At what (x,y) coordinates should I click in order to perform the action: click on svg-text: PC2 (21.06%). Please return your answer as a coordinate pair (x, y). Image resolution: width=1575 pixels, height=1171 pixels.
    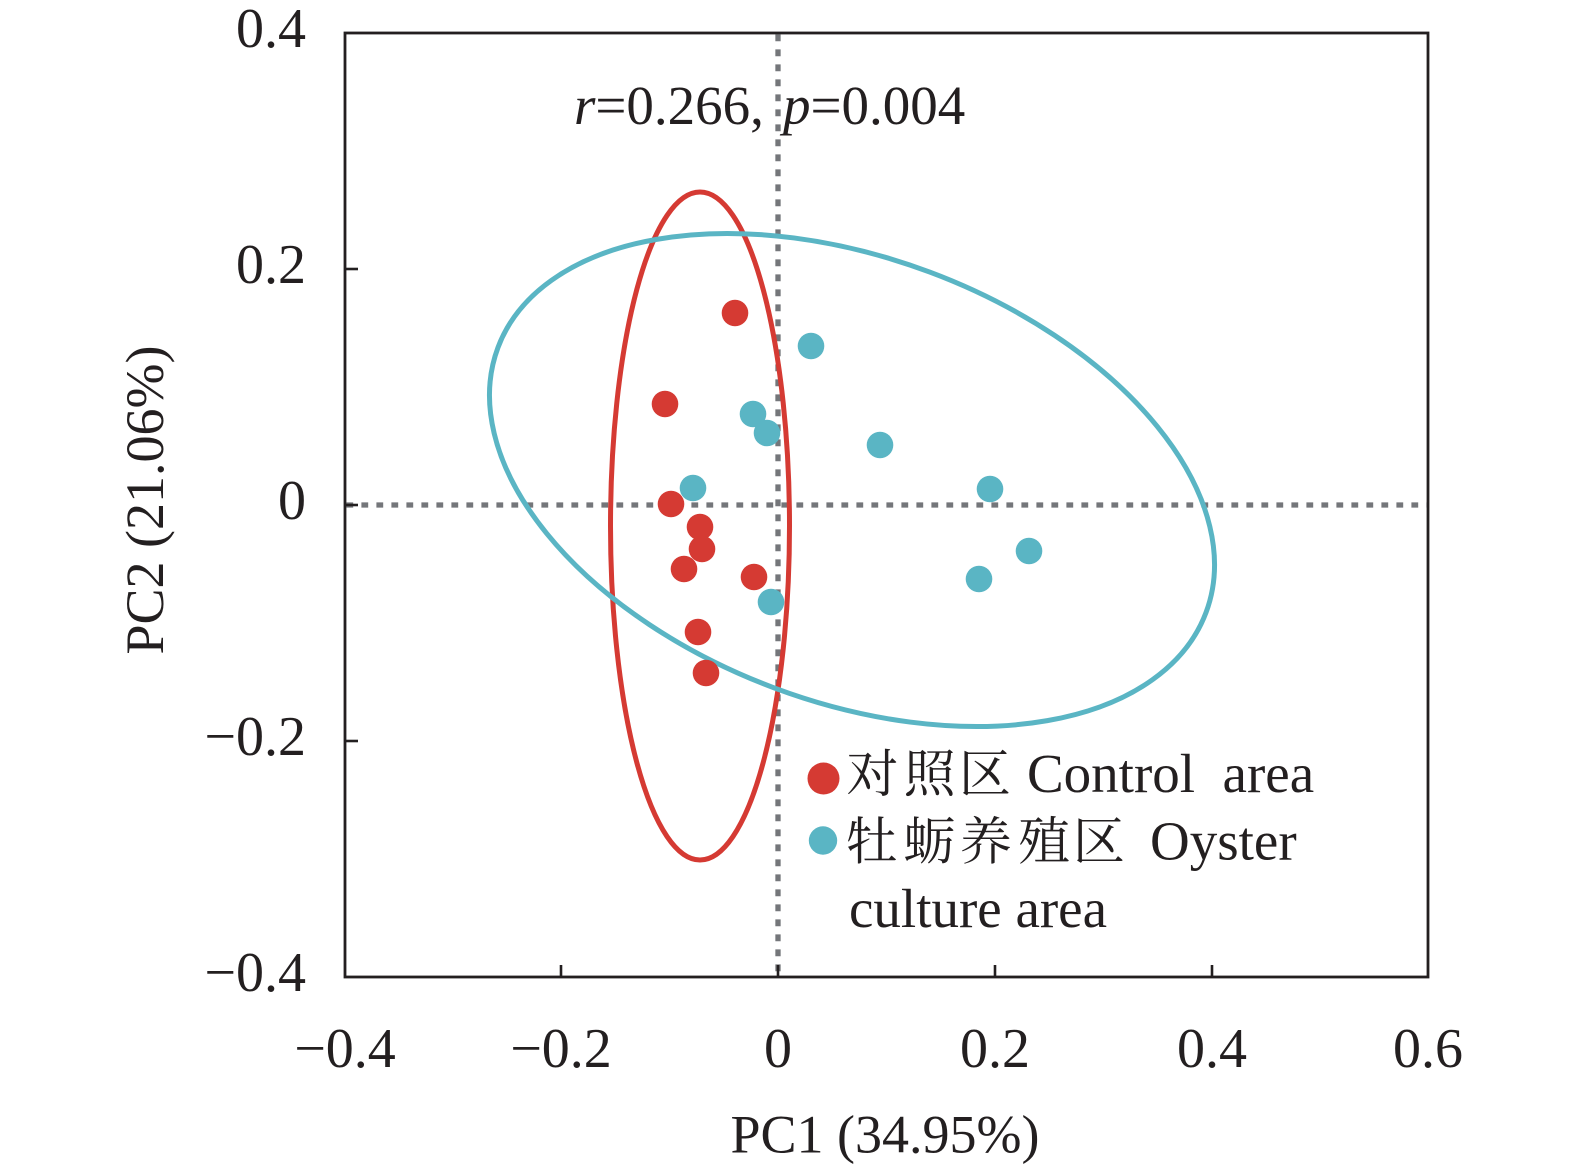
    Looking at the image, I should click on (145, 500).